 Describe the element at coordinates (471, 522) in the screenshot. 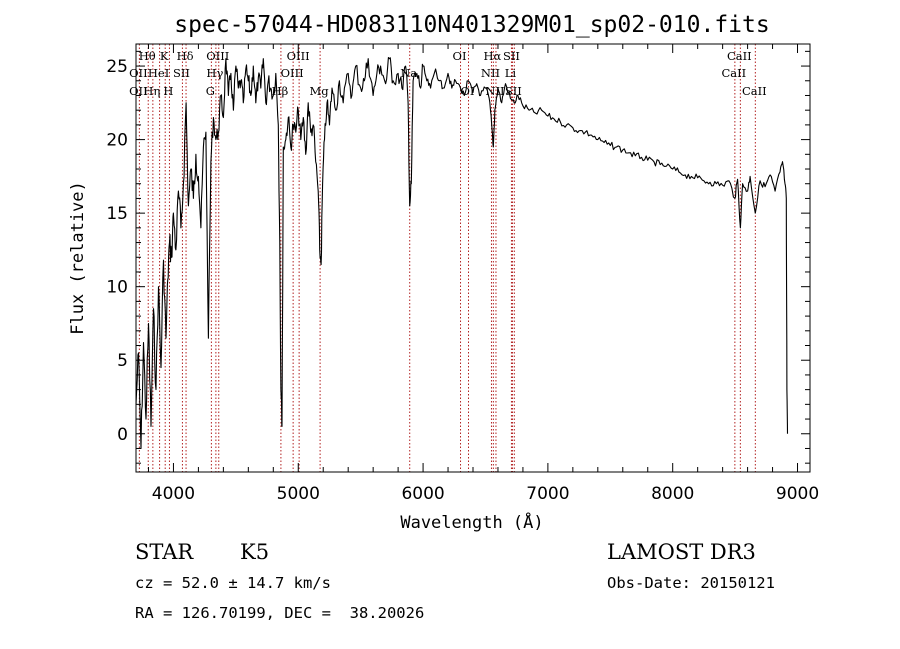

I see `x-axis-label: Wavelength (Å)` at that location.